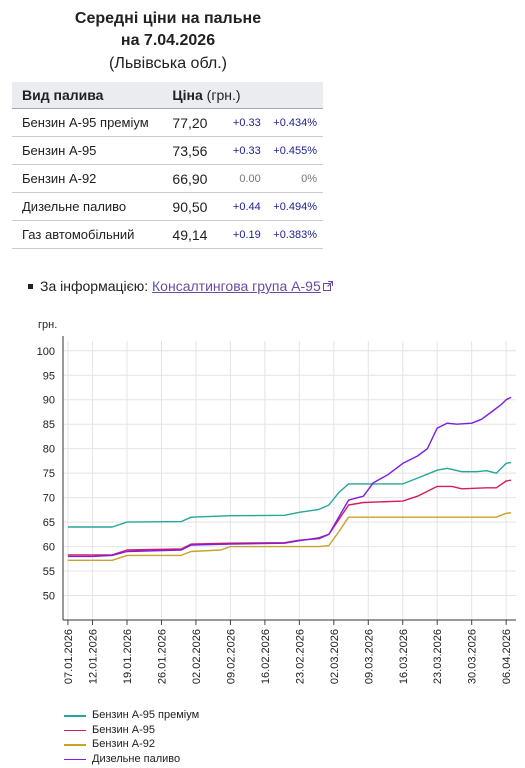 The height and width of the screenshot is (768, 525). I want to click on fuel-name: Дизельне паливо, so click(88, 206).